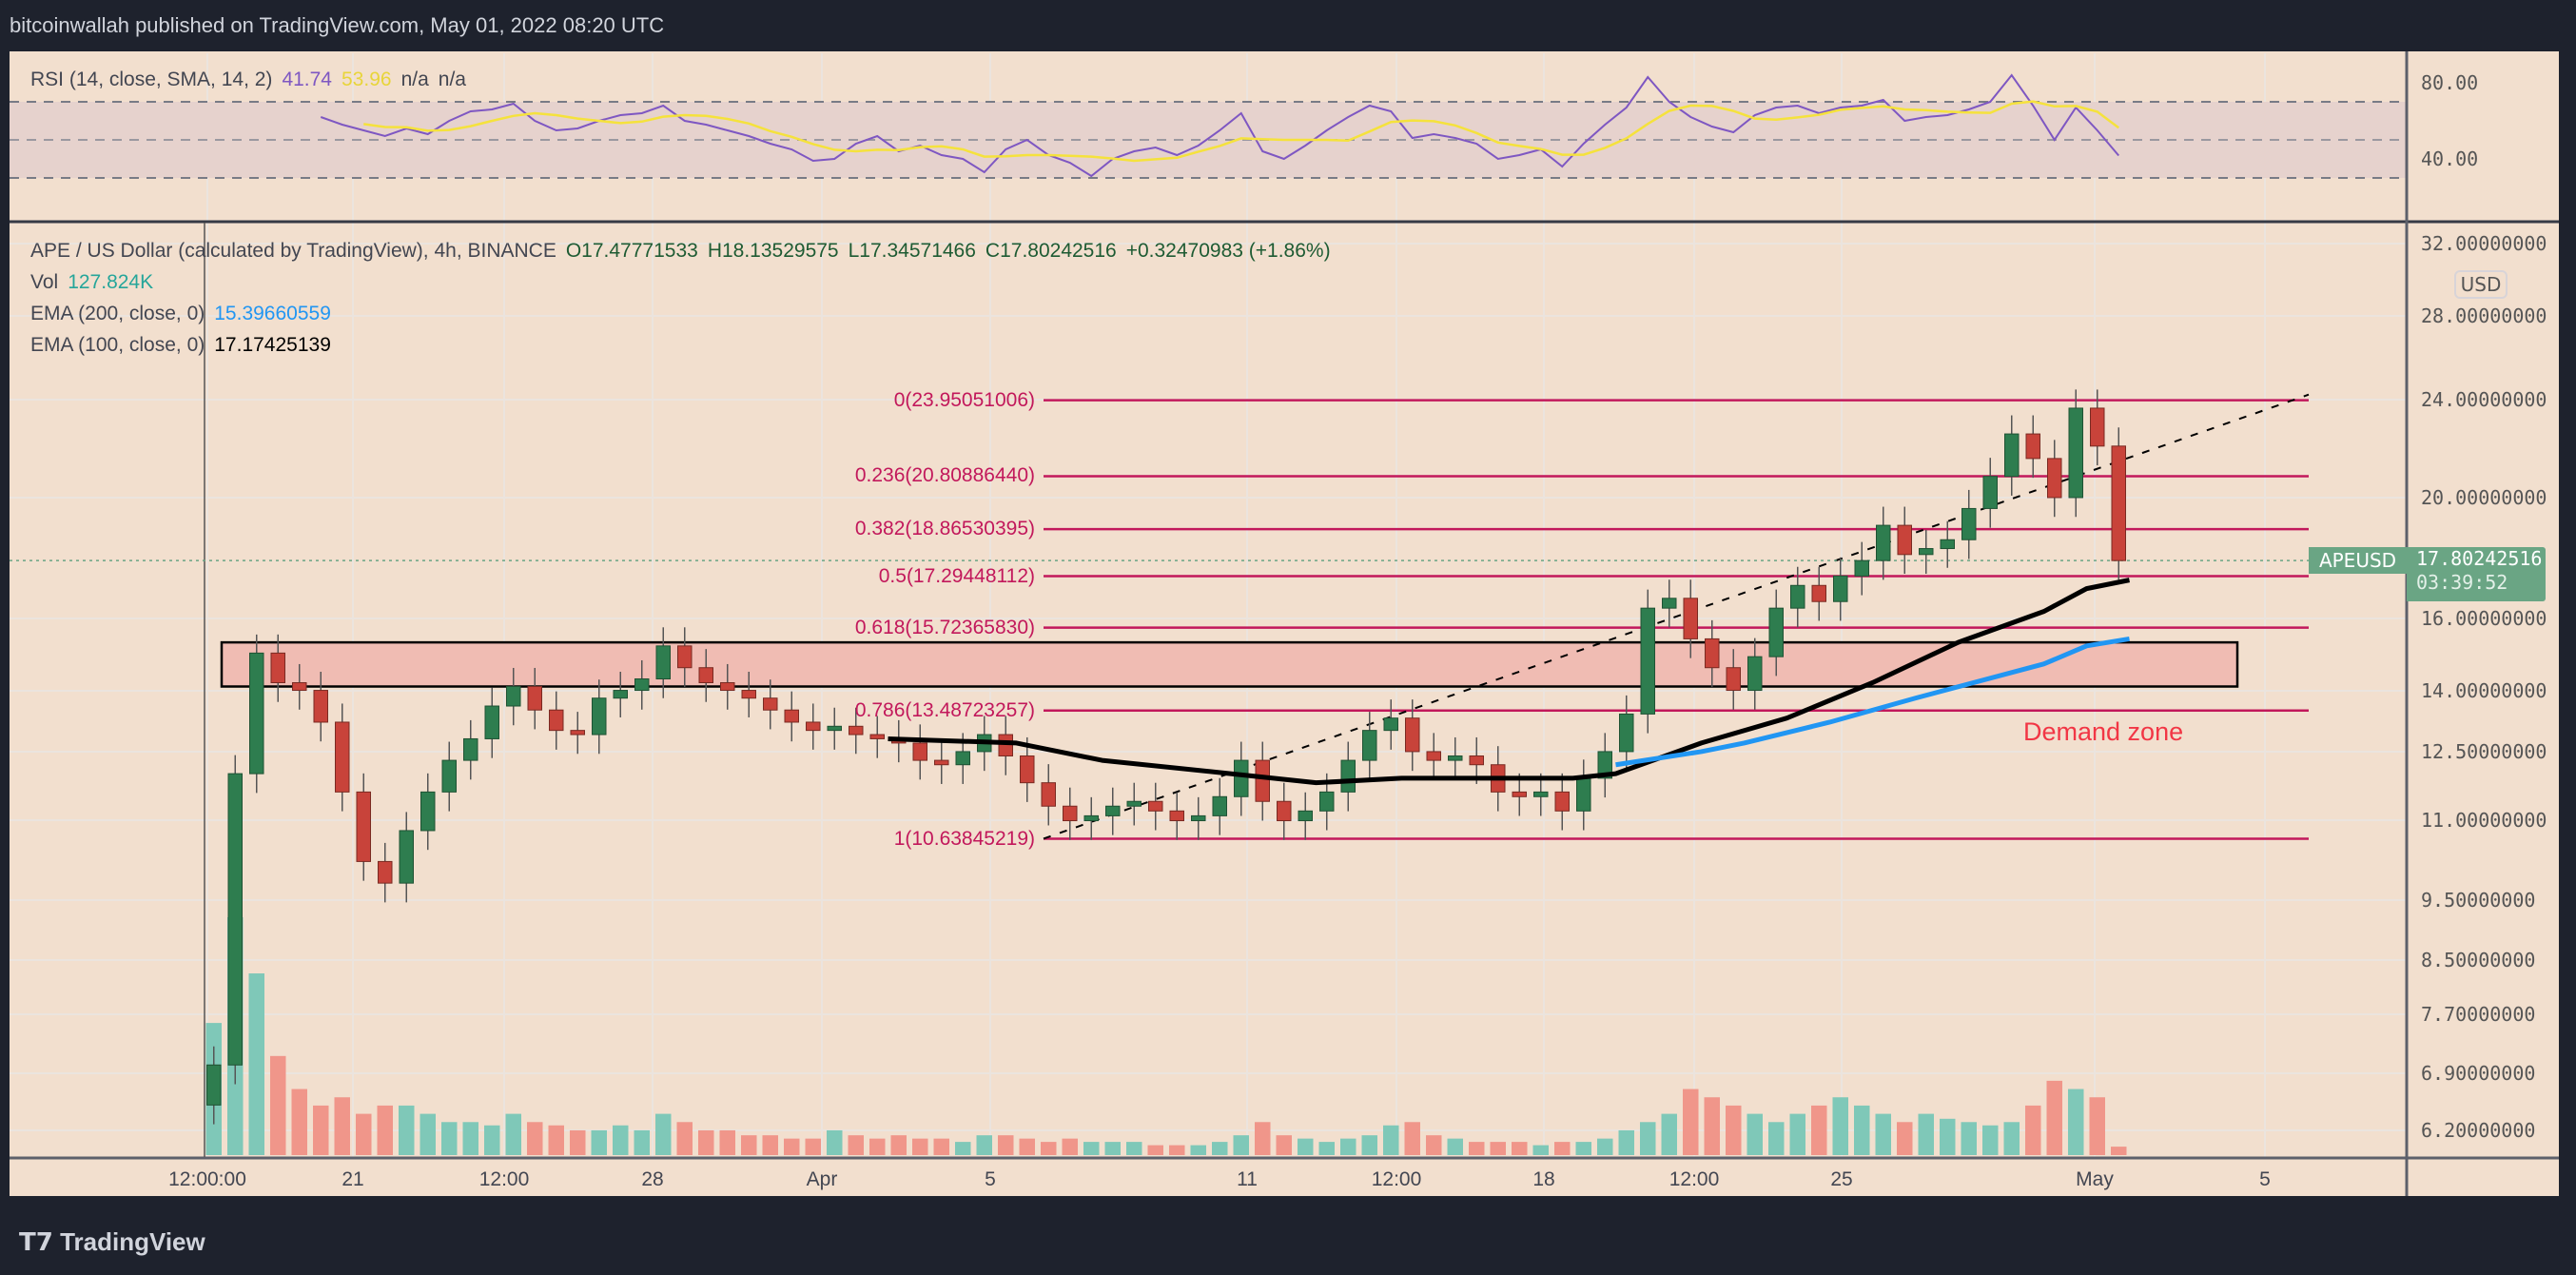  What do you see at coordinates (1509, 682) in the screenshot?
I see `ema100-line` at bounding box center [1509, 682].